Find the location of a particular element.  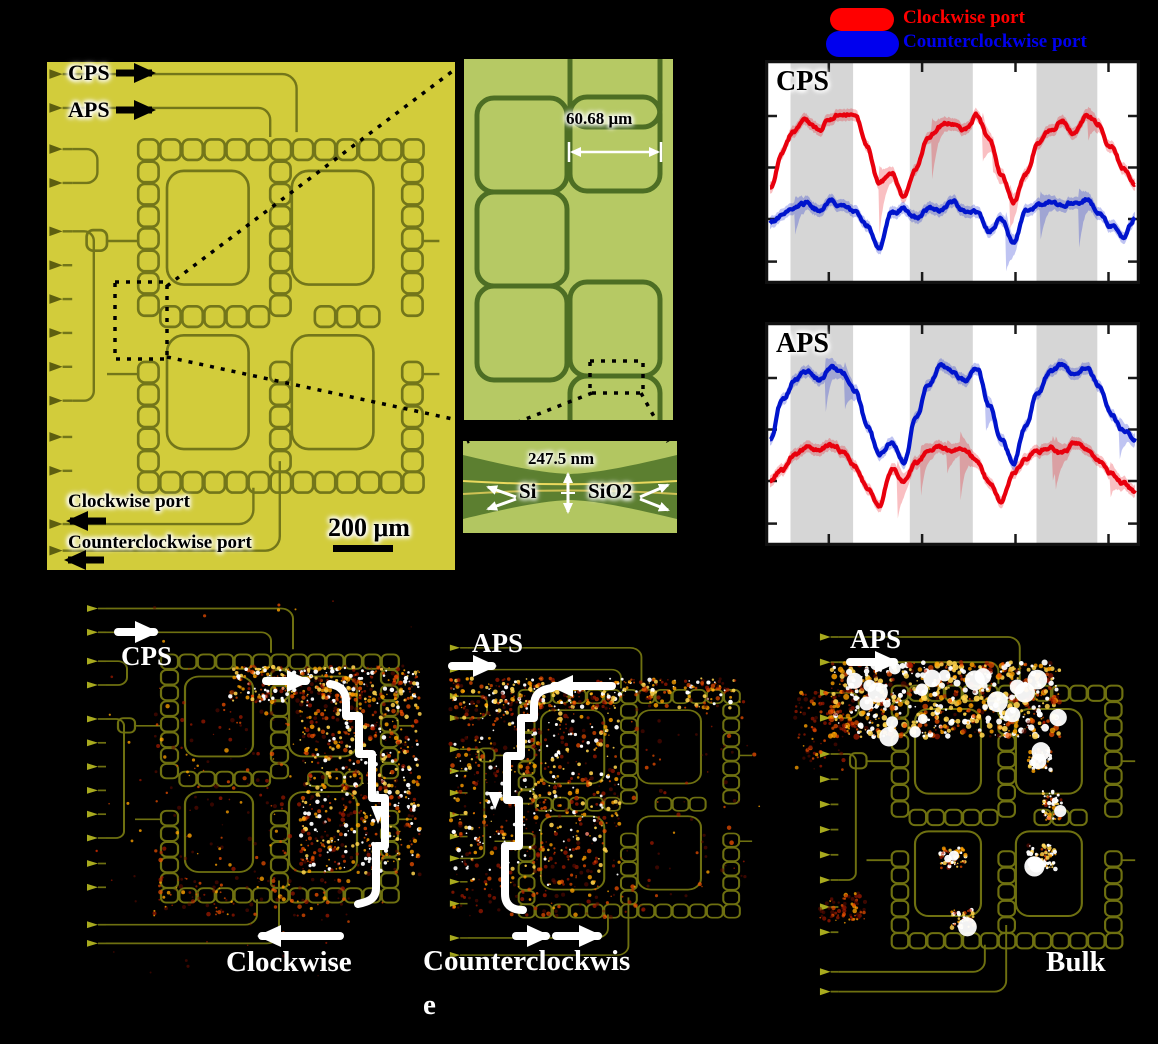

counterclockwise-port-label: Counterclockwise port is located at coordinates (160, 542).